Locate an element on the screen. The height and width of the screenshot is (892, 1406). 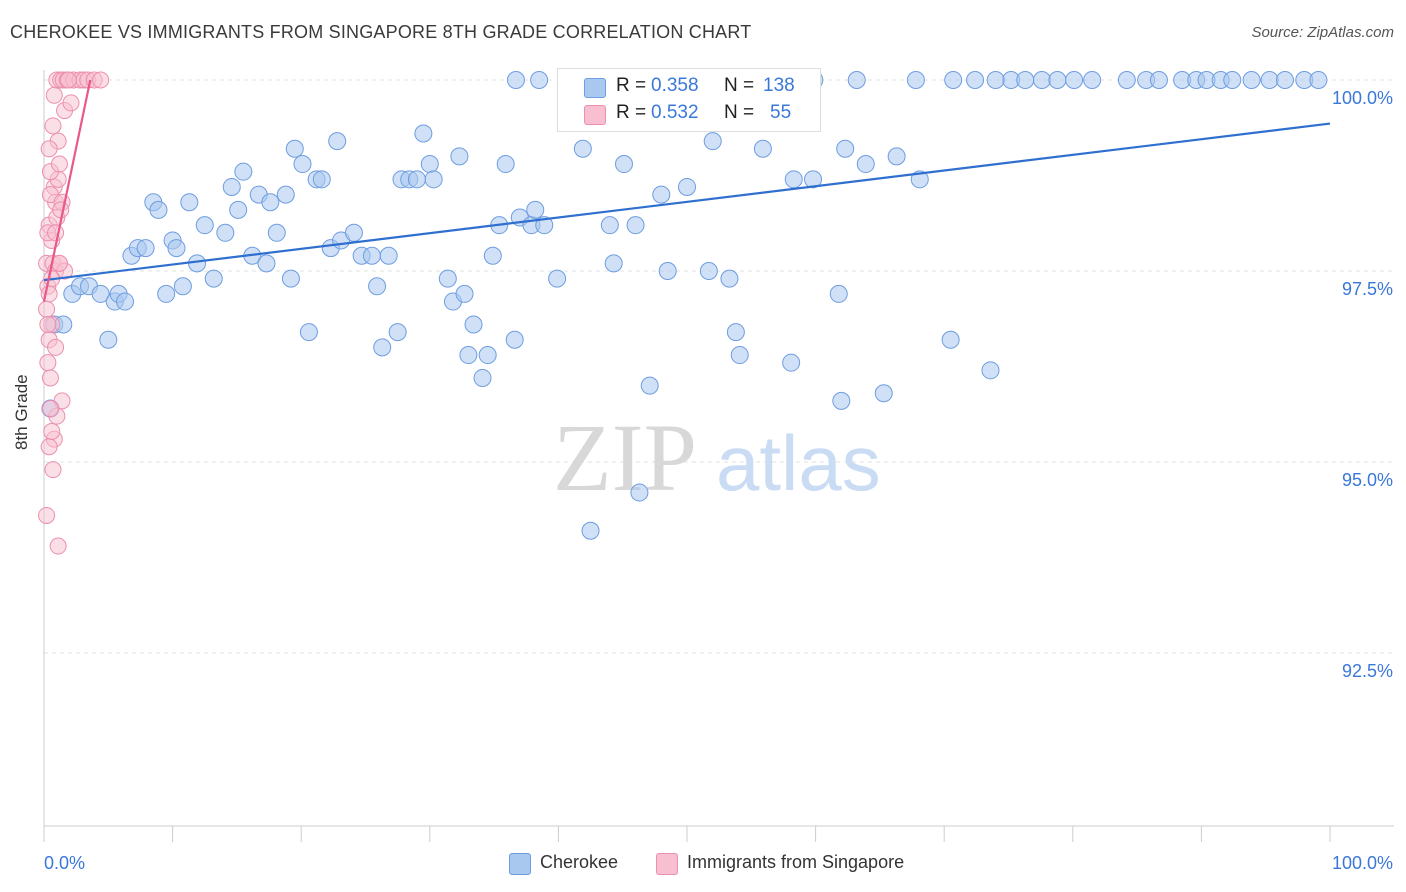
legend-row-cherokee: R = 0.358 N = 138 is located at coordinates (689, 88).